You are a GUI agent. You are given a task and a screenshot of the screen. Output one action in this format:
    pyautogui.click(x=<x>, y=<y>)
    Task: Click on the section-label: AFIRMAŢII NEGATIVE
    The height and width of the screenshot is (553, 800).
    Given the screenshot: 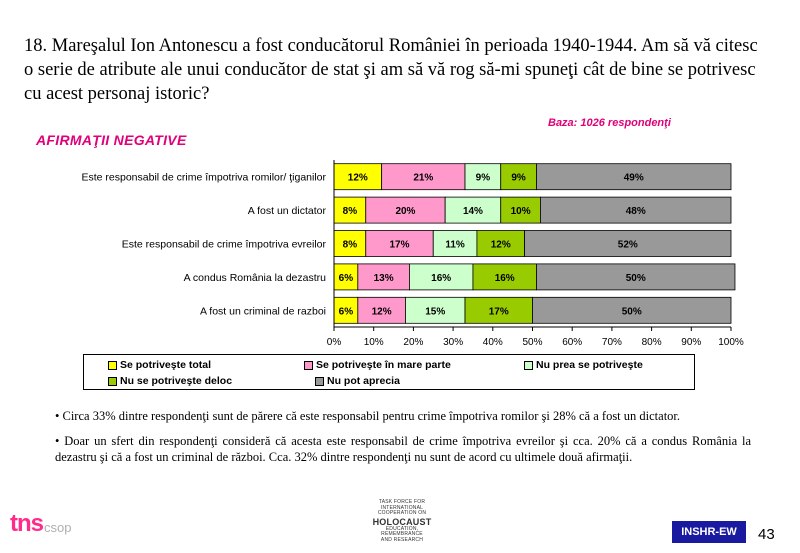 What is the action you would take?
    pyautogui.click(x=111, y=140)
    